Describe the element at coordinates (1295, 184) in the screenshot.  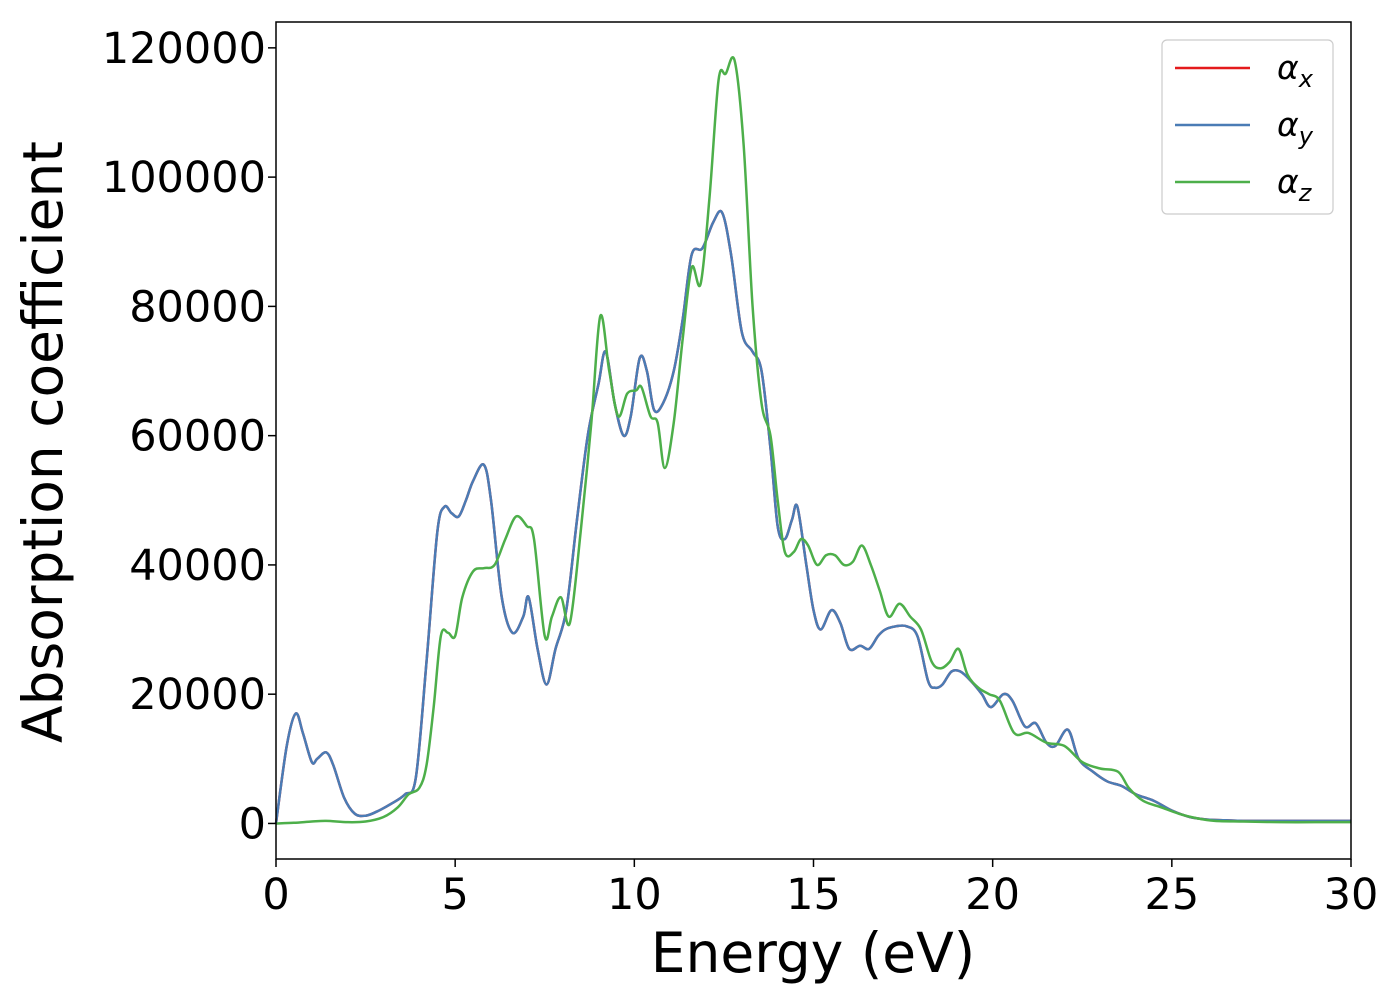
I see `legend-label: αz` at that location.